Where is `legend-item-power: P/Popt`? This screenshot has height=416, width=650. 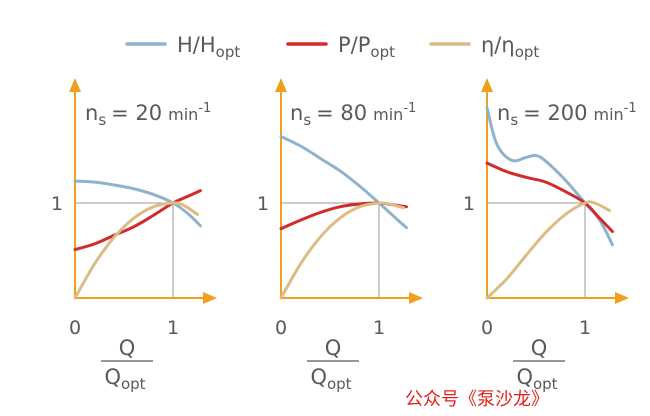
legend-item-power: P/Popt is located at coordinates (340, 47).